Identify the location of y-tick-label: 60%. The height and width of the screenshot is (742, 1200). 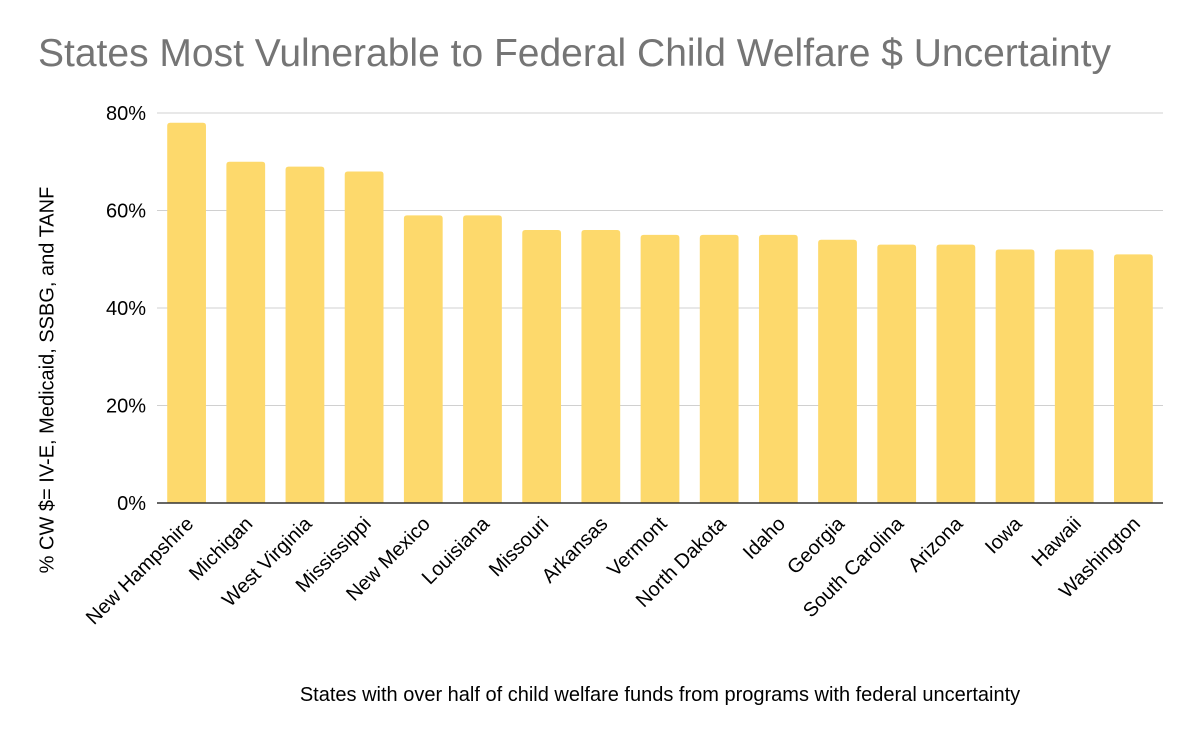
(126, 212).